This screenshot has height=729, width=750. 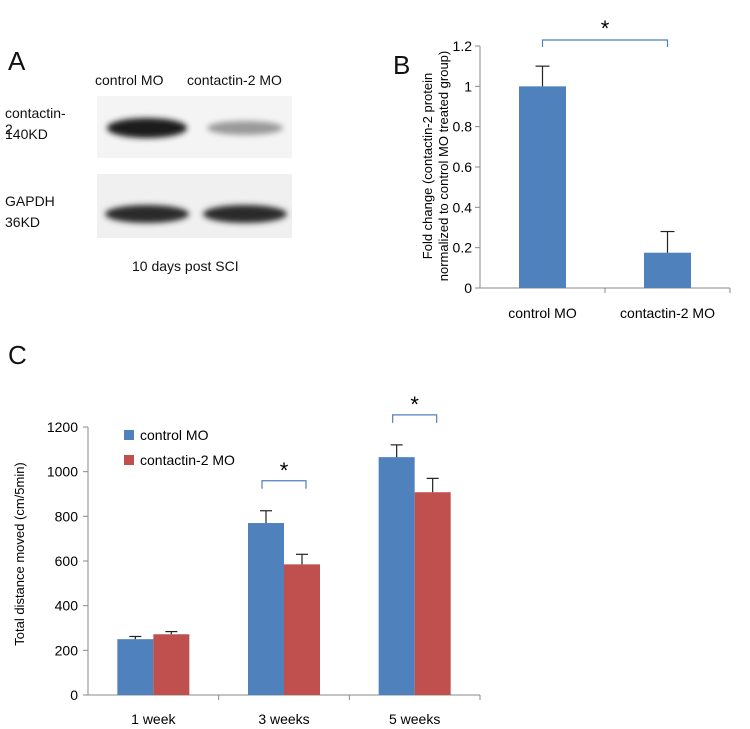 What do you see at coordinates (26, 134) in the screenshot?
I see `band-label-contactin-size: 140KD` at bounding box center [26, 134].